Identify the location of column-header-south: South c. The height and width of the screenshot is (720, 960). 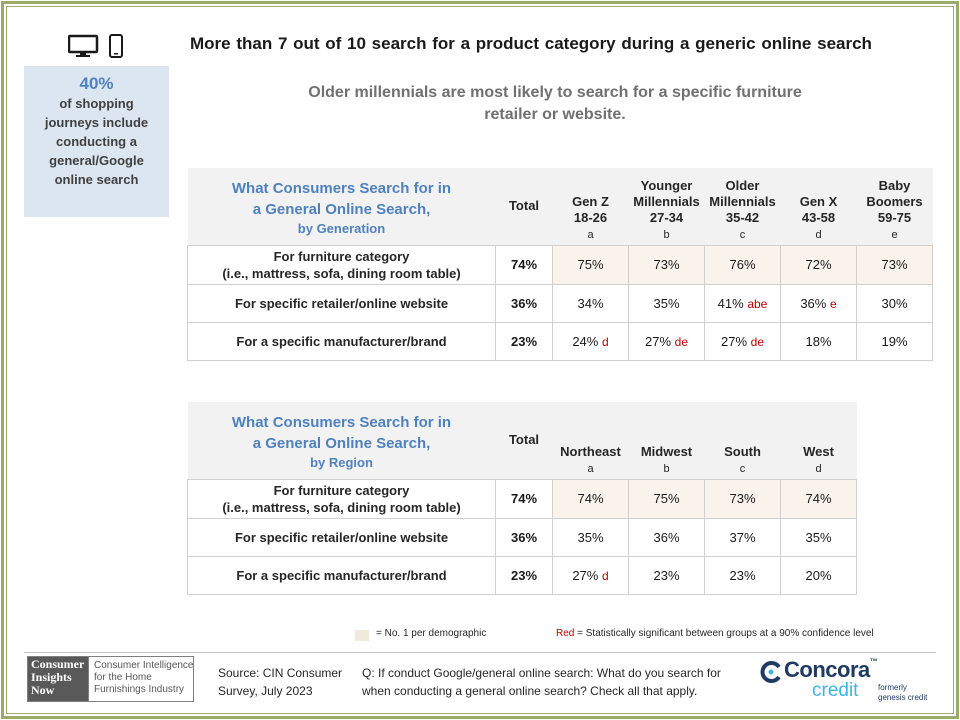
(742, 440).